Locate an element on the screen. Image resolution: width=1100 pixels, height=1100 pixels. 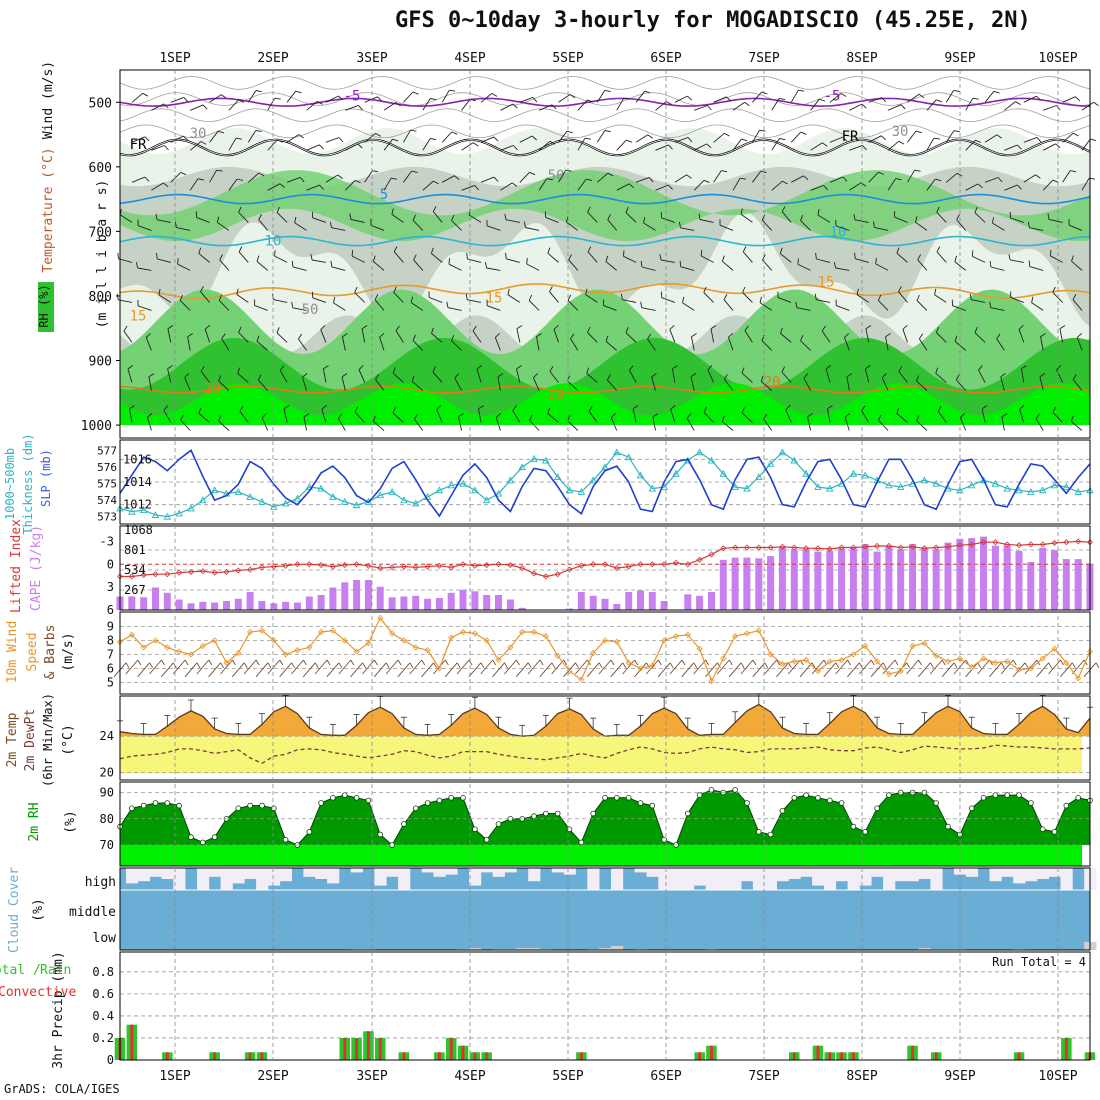
y-tick-label: 700 is located at coordinates (100, 232).